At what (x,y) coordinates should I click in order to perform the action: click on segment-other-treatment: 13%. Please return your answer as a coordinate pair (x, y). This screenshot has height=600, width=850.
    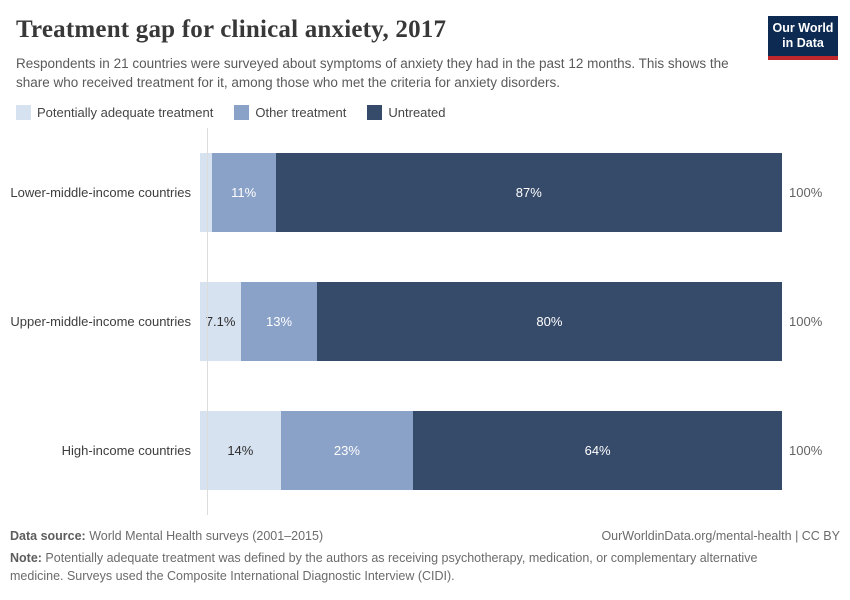
    Looking at the image, I should click on (279, 322).